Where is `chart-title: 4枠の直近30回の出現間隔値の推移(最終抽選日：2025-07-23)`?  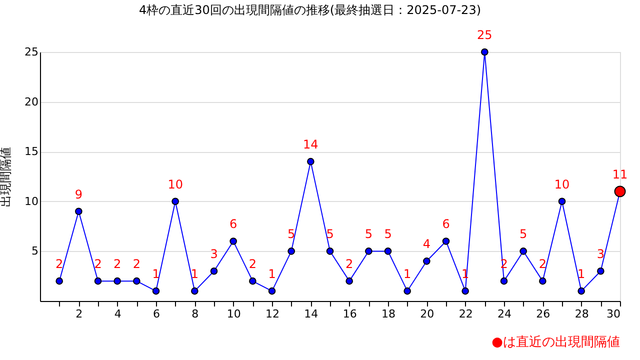
chart-title: 4枠の直近30回の出現間隔値の推移(最終抽選日：2025-07-23) is located at coordinates (310, 10).